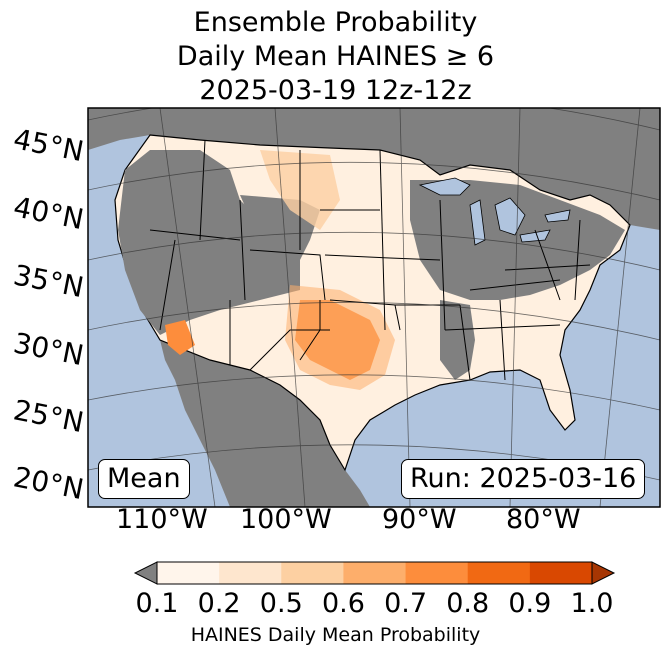  I want to click on colorbar-tick-label: 0.6, so click(343, 603).